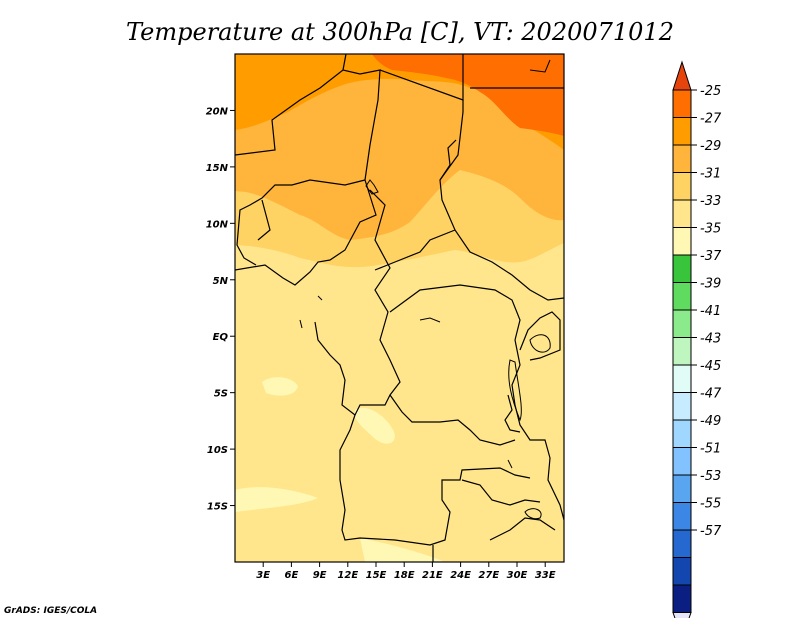 Image resolution: width=800 pixels, height=618 pixels. I want to click on y-tick-label: 5S, so click(221, 394).